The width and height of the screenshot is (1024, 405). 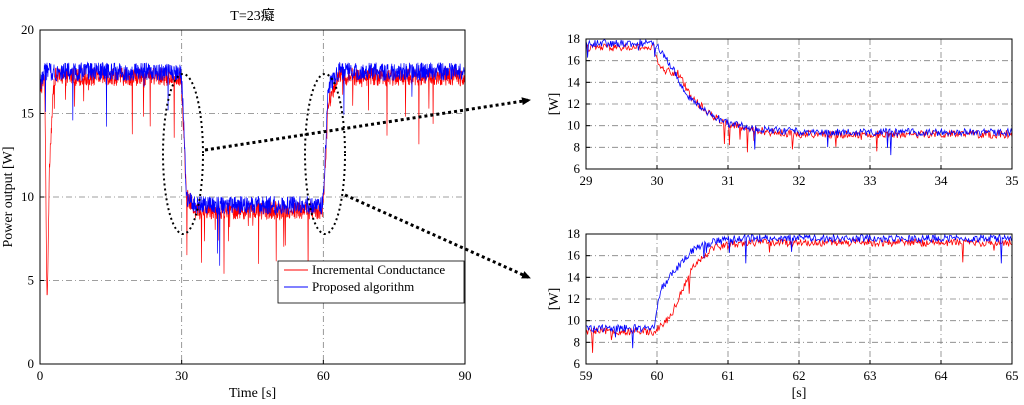 What do you see at coordinates (574, 276) in the screenshot?
I see `zoom2-ytick-label: 14` at bounding box center [574, 276].